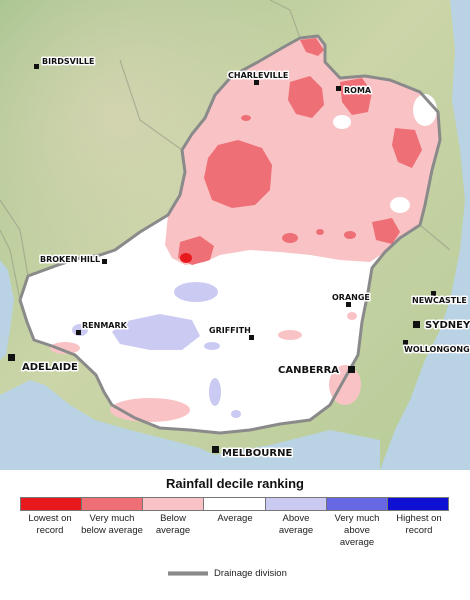 The height and width of the screenshot is (600, 470). I want to click on legend-label-highest: Highest on record, so click(419, 524).